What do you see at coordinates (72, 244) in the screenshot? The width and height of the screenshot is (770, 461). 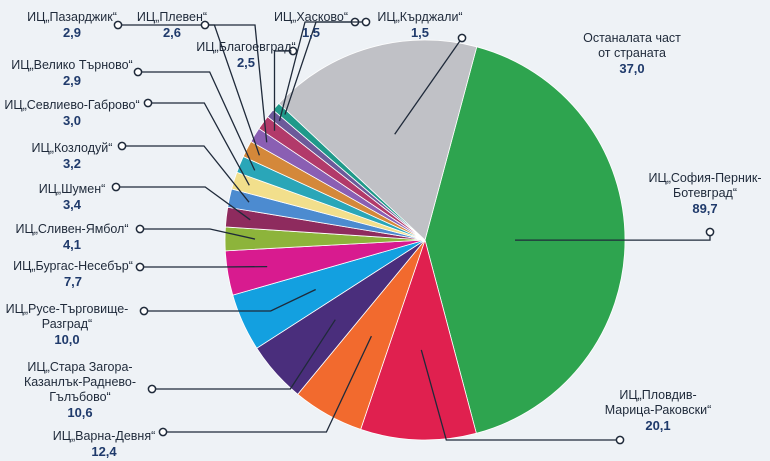 I see `slice-value: 4,1` at bounding box center [72, 244].